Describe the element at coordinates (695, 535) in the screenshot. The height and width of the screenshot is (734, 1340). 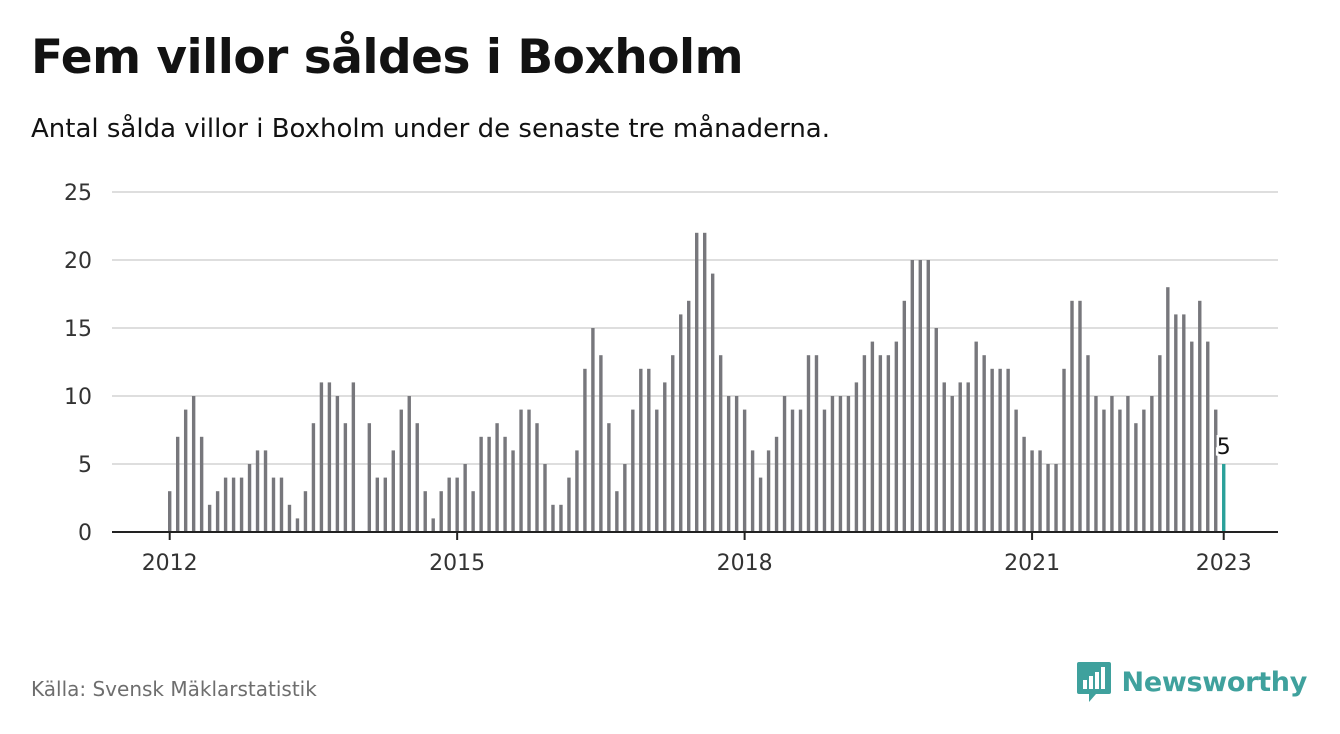
I see `x-axis` at that location.